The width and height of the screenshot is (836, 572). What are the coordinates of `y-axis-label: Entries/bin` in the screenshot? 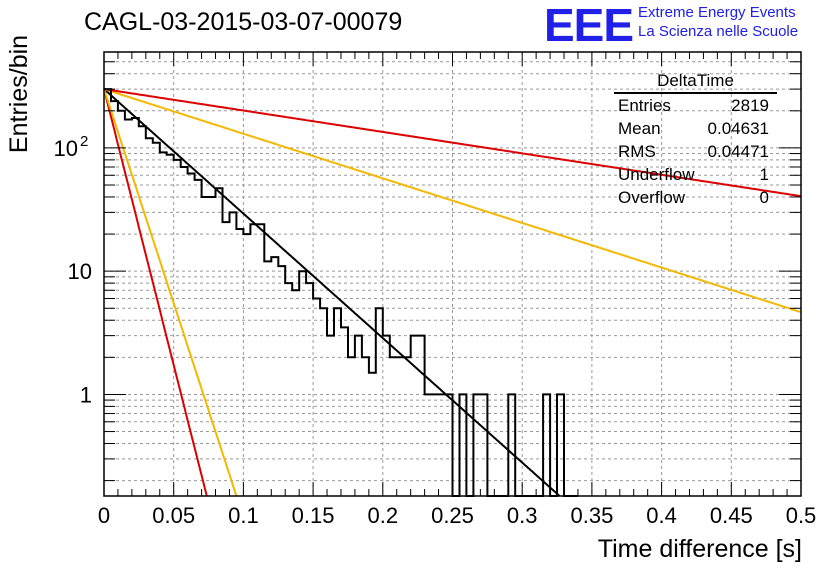 It's located at (19, 94).